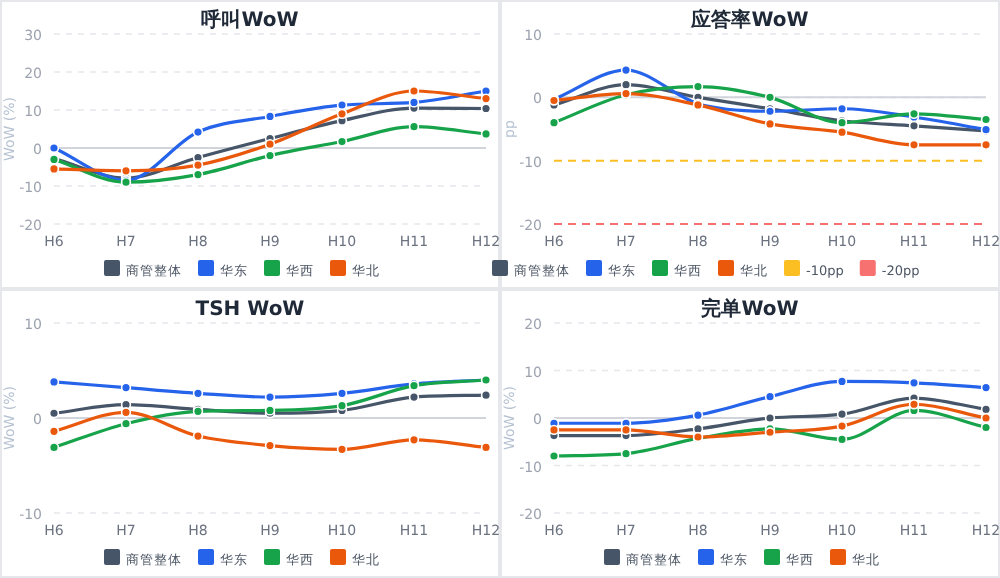 The width and height of the screenshot is (1000, 578). I want to click on chart-title: 应答率WoW, so click(749, 20).